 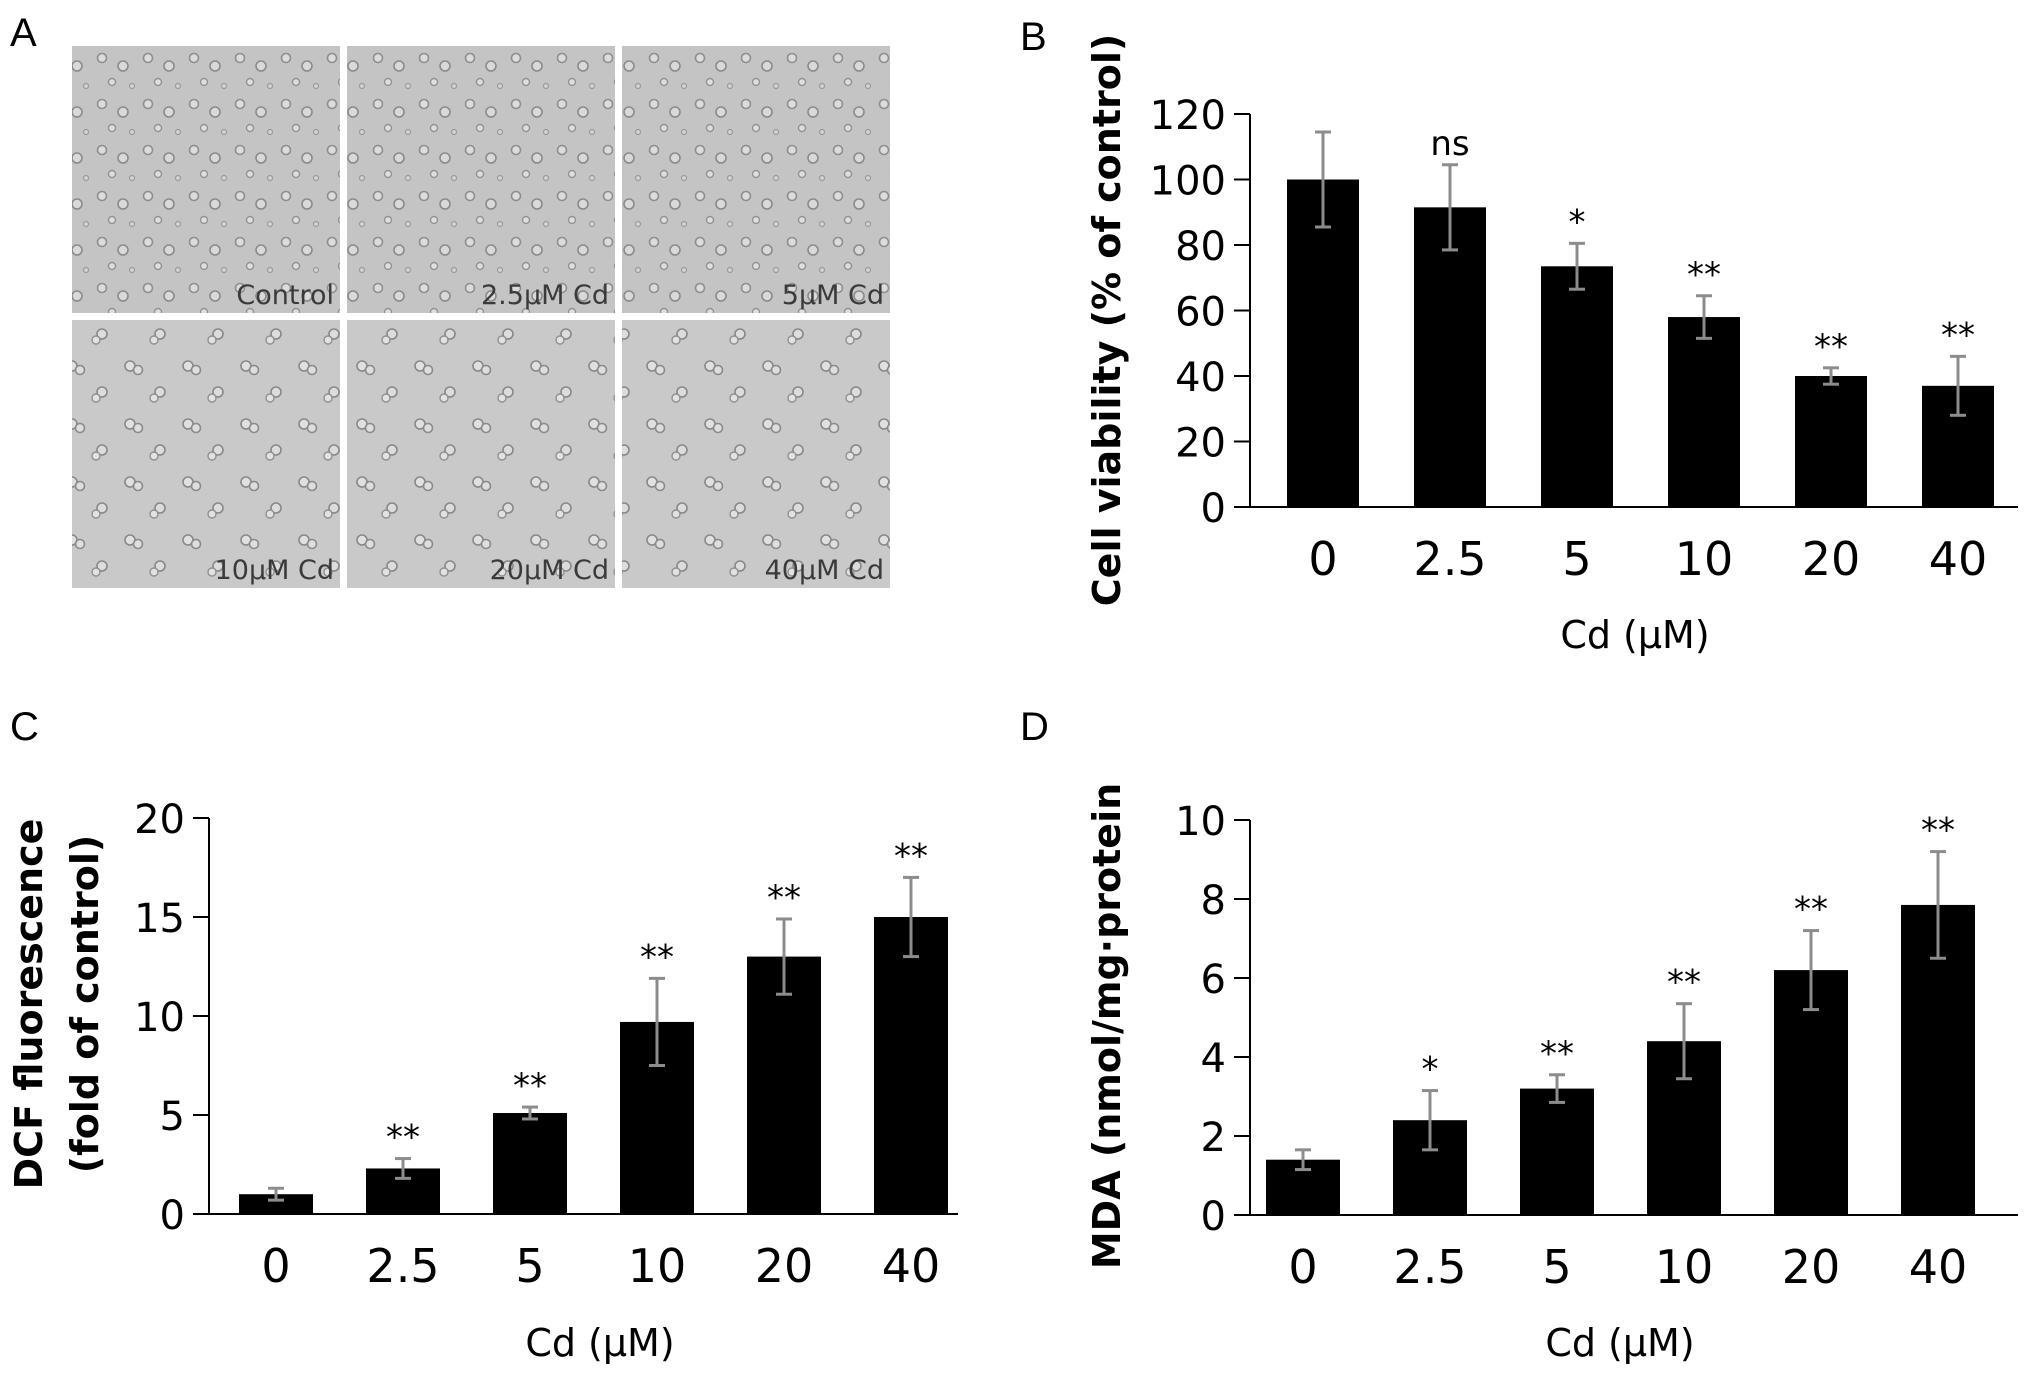 What do you see at coordinates (481, 179) in the screenshot?
I see `micrograph-2-5um: 2.5μM Cd` at bounding box center [481, 179].